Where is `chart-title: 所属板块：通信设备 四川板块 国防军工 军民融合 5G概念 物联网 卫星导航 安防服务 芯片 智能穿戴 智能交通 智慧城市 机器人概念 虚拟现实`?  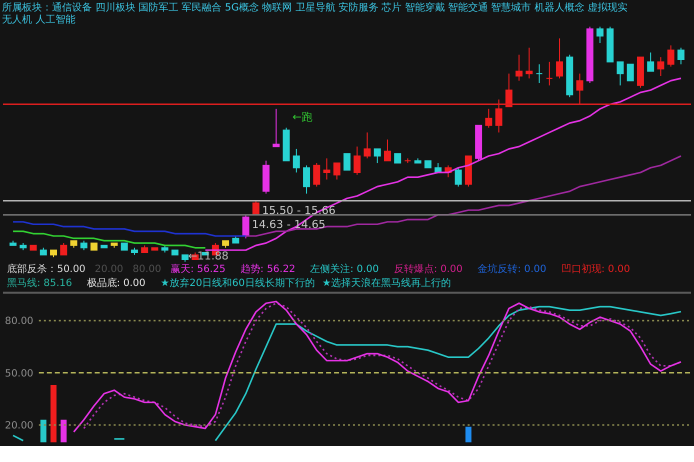 chart-title: 所属板块：通信设备 四川板块 国防军工 军民融合 5G概念 物联网 卫星导航 安防服务 芯片 智能穿戴 智能交通 智慧城市 机器人概念 虚拟现实 is located at coordinates (315, 8).